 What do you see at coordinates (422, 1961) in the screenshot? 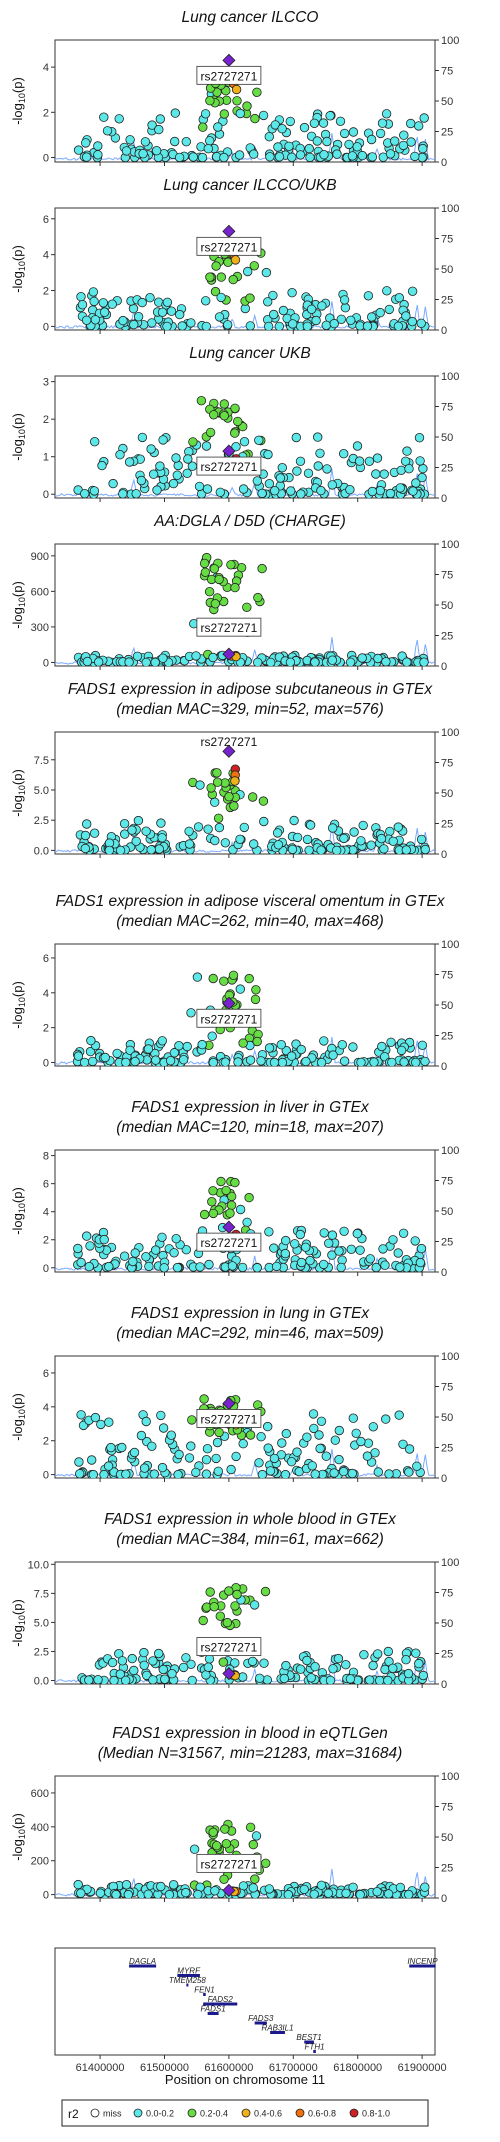
I see `gene-label: INCENP` at bounding box center [422, 1961].